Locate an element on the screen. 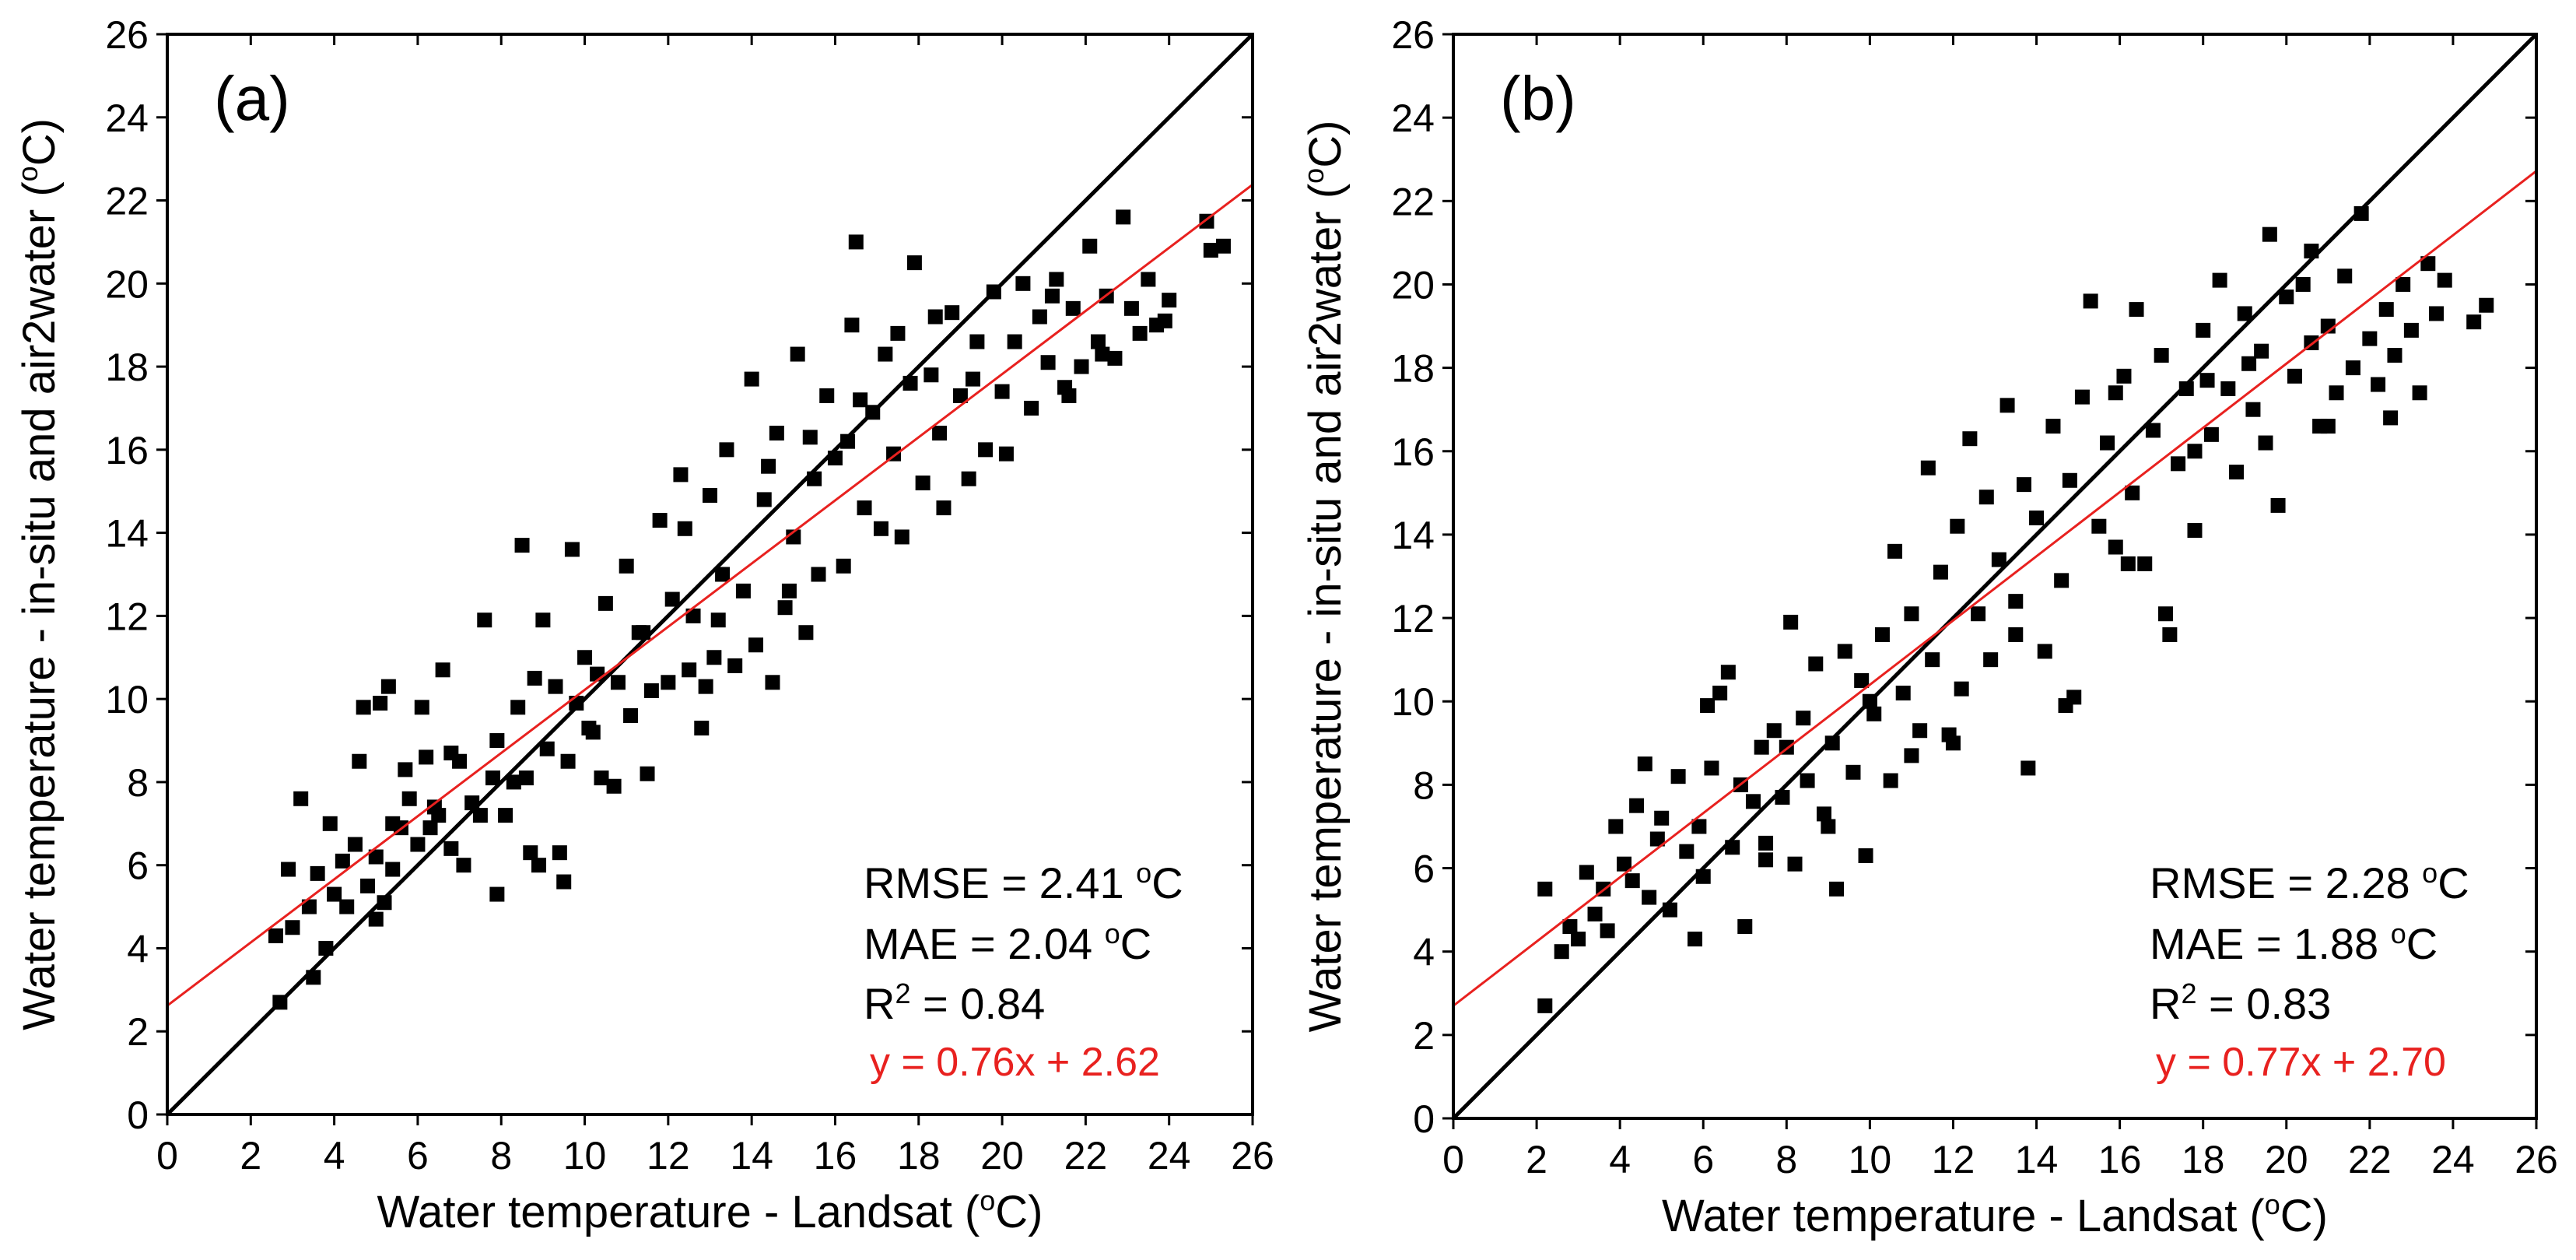 This screenshot has height=1260, width=2576. y-tick-label: 26 is located at coordinates (1413, 35).